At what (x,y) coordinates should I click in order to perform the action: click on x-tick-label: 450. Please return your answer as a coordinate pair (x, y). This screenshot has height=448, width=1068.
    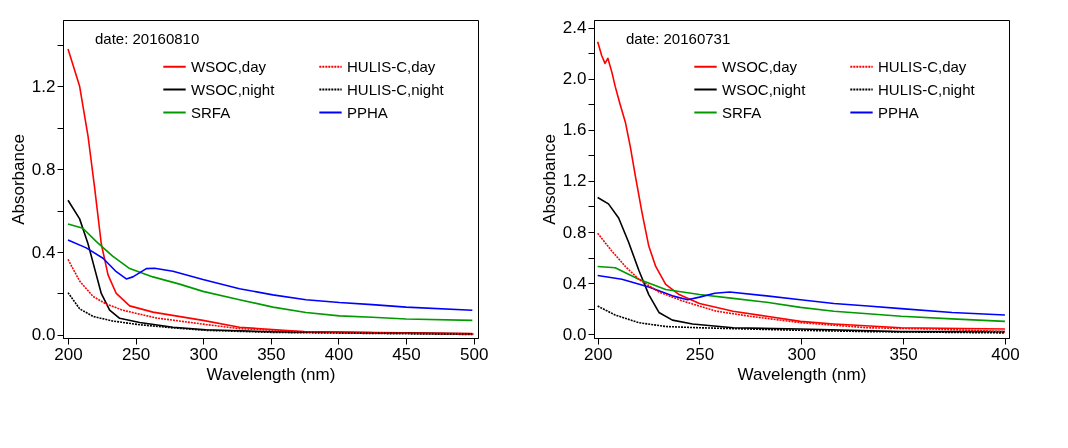
    Looking at the image, I should click on (406, 354).